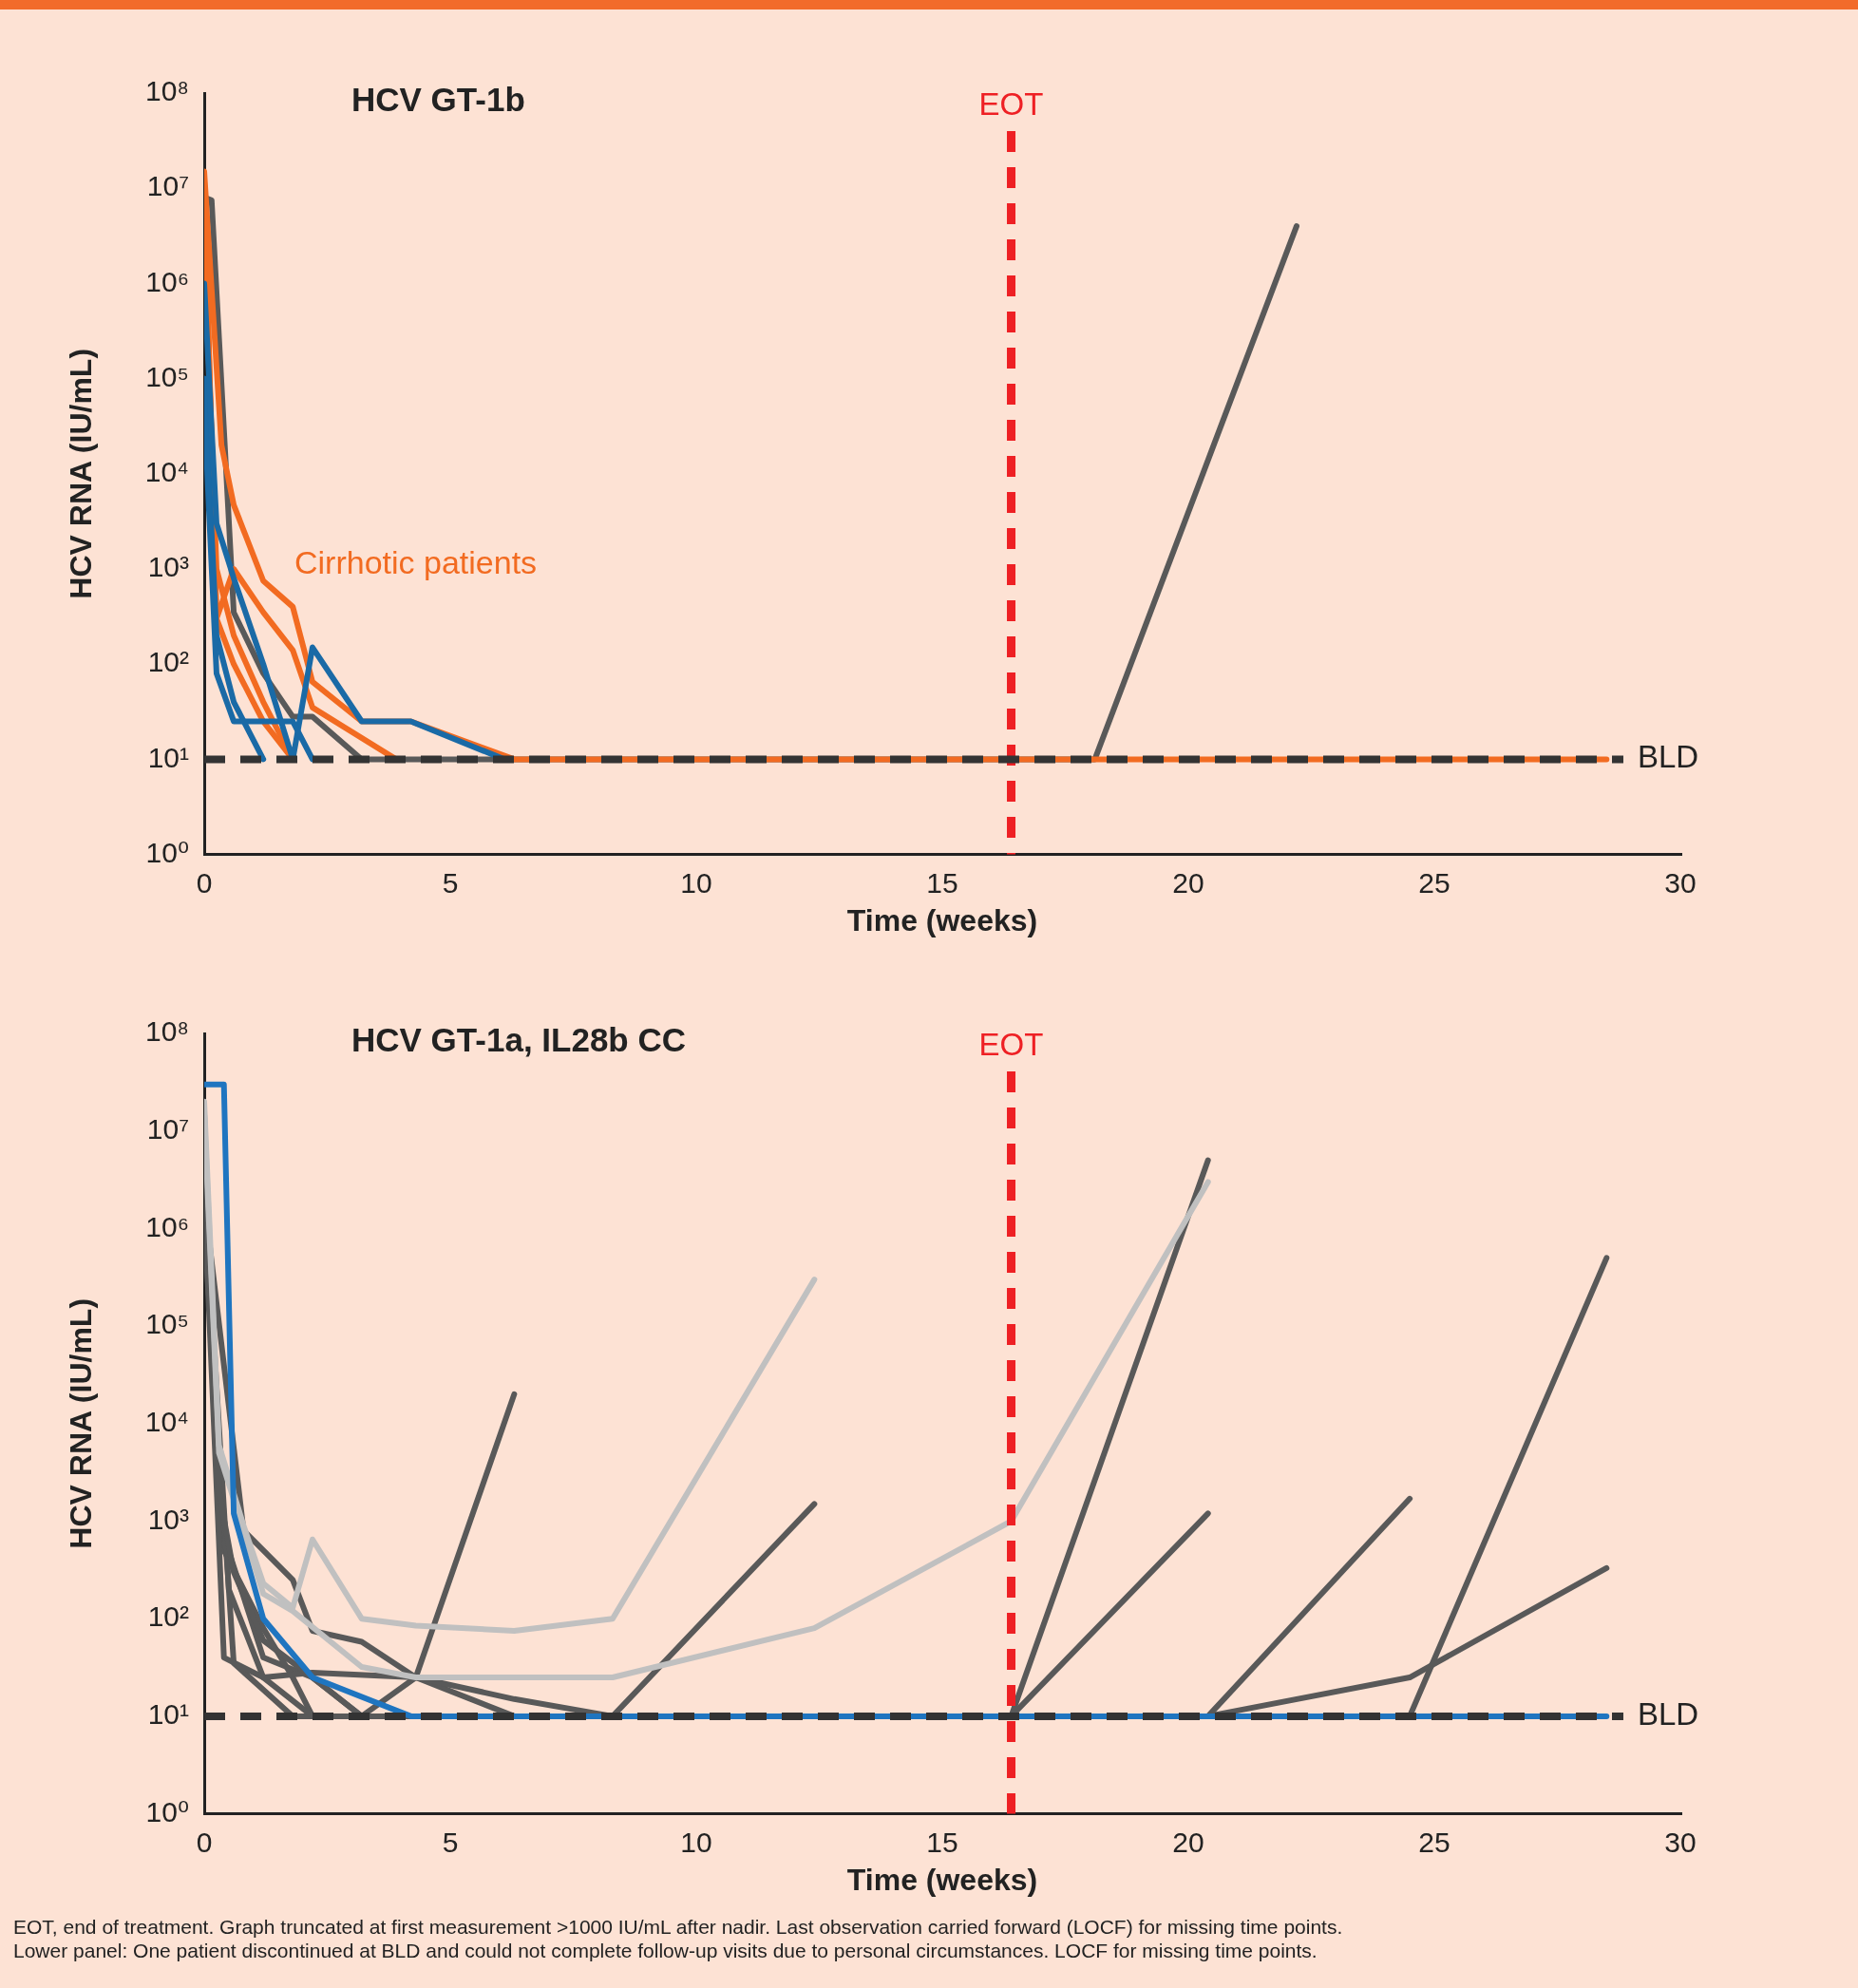 Image resolution: width=1858 pixels, height=1988 pixels. Describe the element at coordinates (666, 1950) in the screenshot. I see `text: Lower panel: One patient discontinued at BLD and could not complete follow-up visits due to personal circumstances. LOCF for missing time points.` at that location.